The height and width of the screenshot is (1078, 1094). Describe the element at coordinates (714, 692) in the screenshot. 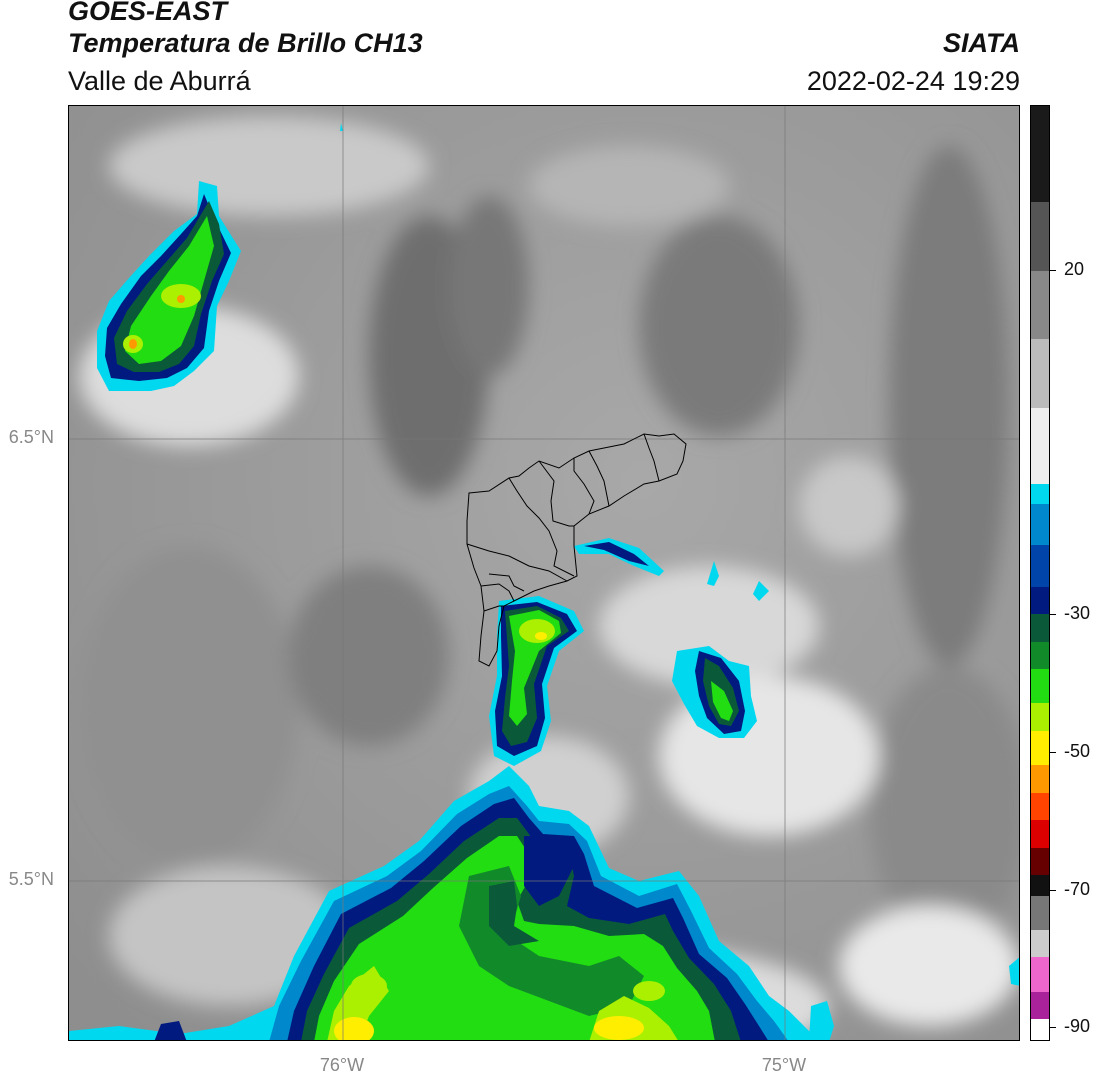

I see `cloud-cell-east` at that location.